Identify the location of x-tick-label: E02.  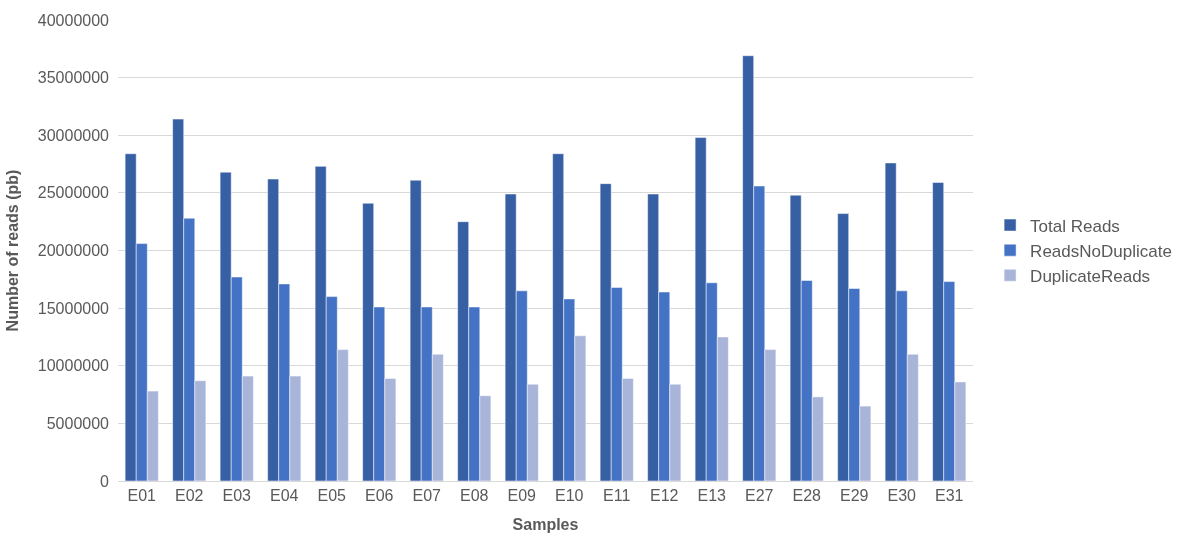
(189, 496).